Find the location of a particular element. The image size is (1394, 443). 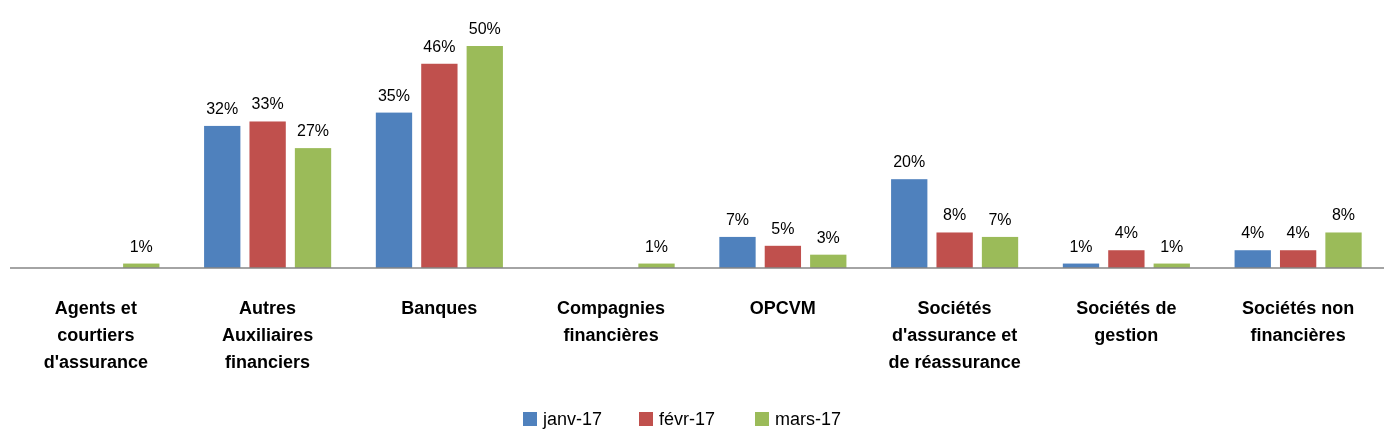

legend-label: mars-17 is located at coordinates (808, 419).